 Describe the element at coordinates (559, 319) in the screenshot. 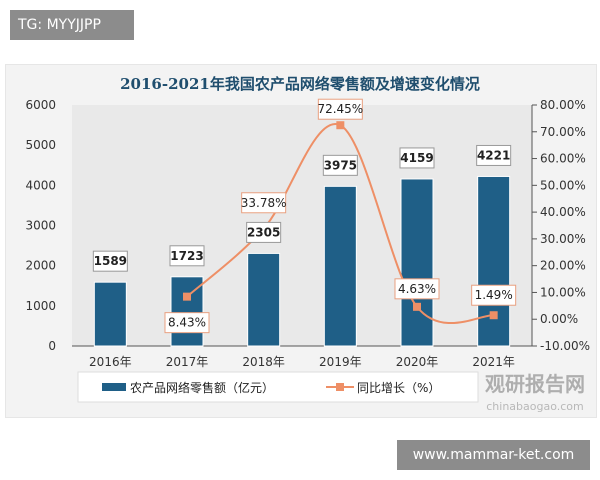

I see `y-right-tick: 0.00%` at that location.